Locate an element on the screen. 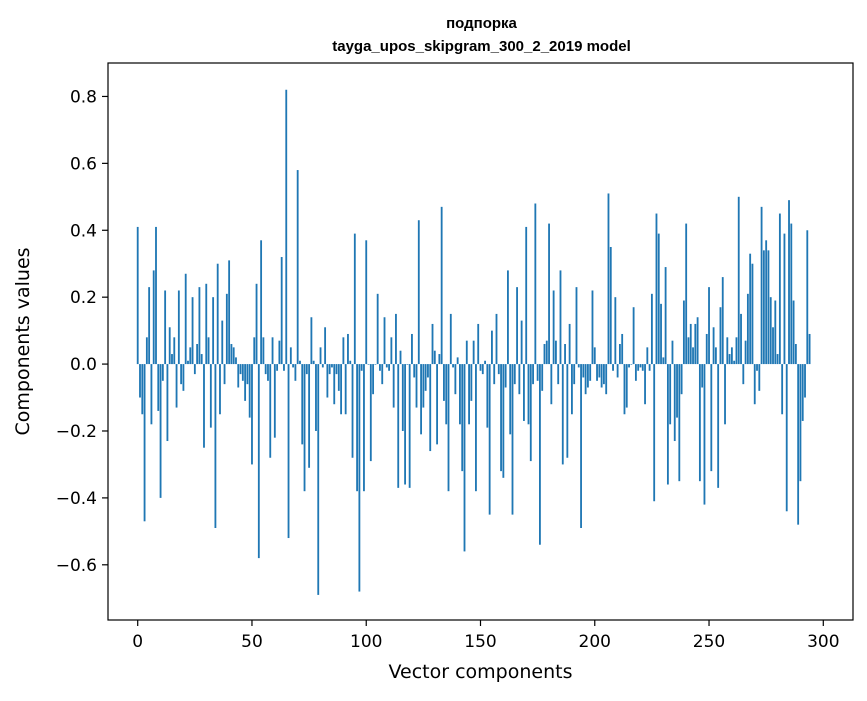 The height and width of the screenshot is (701, 867). y-tick-label: 0.4 is located at coordinates (83, 231).